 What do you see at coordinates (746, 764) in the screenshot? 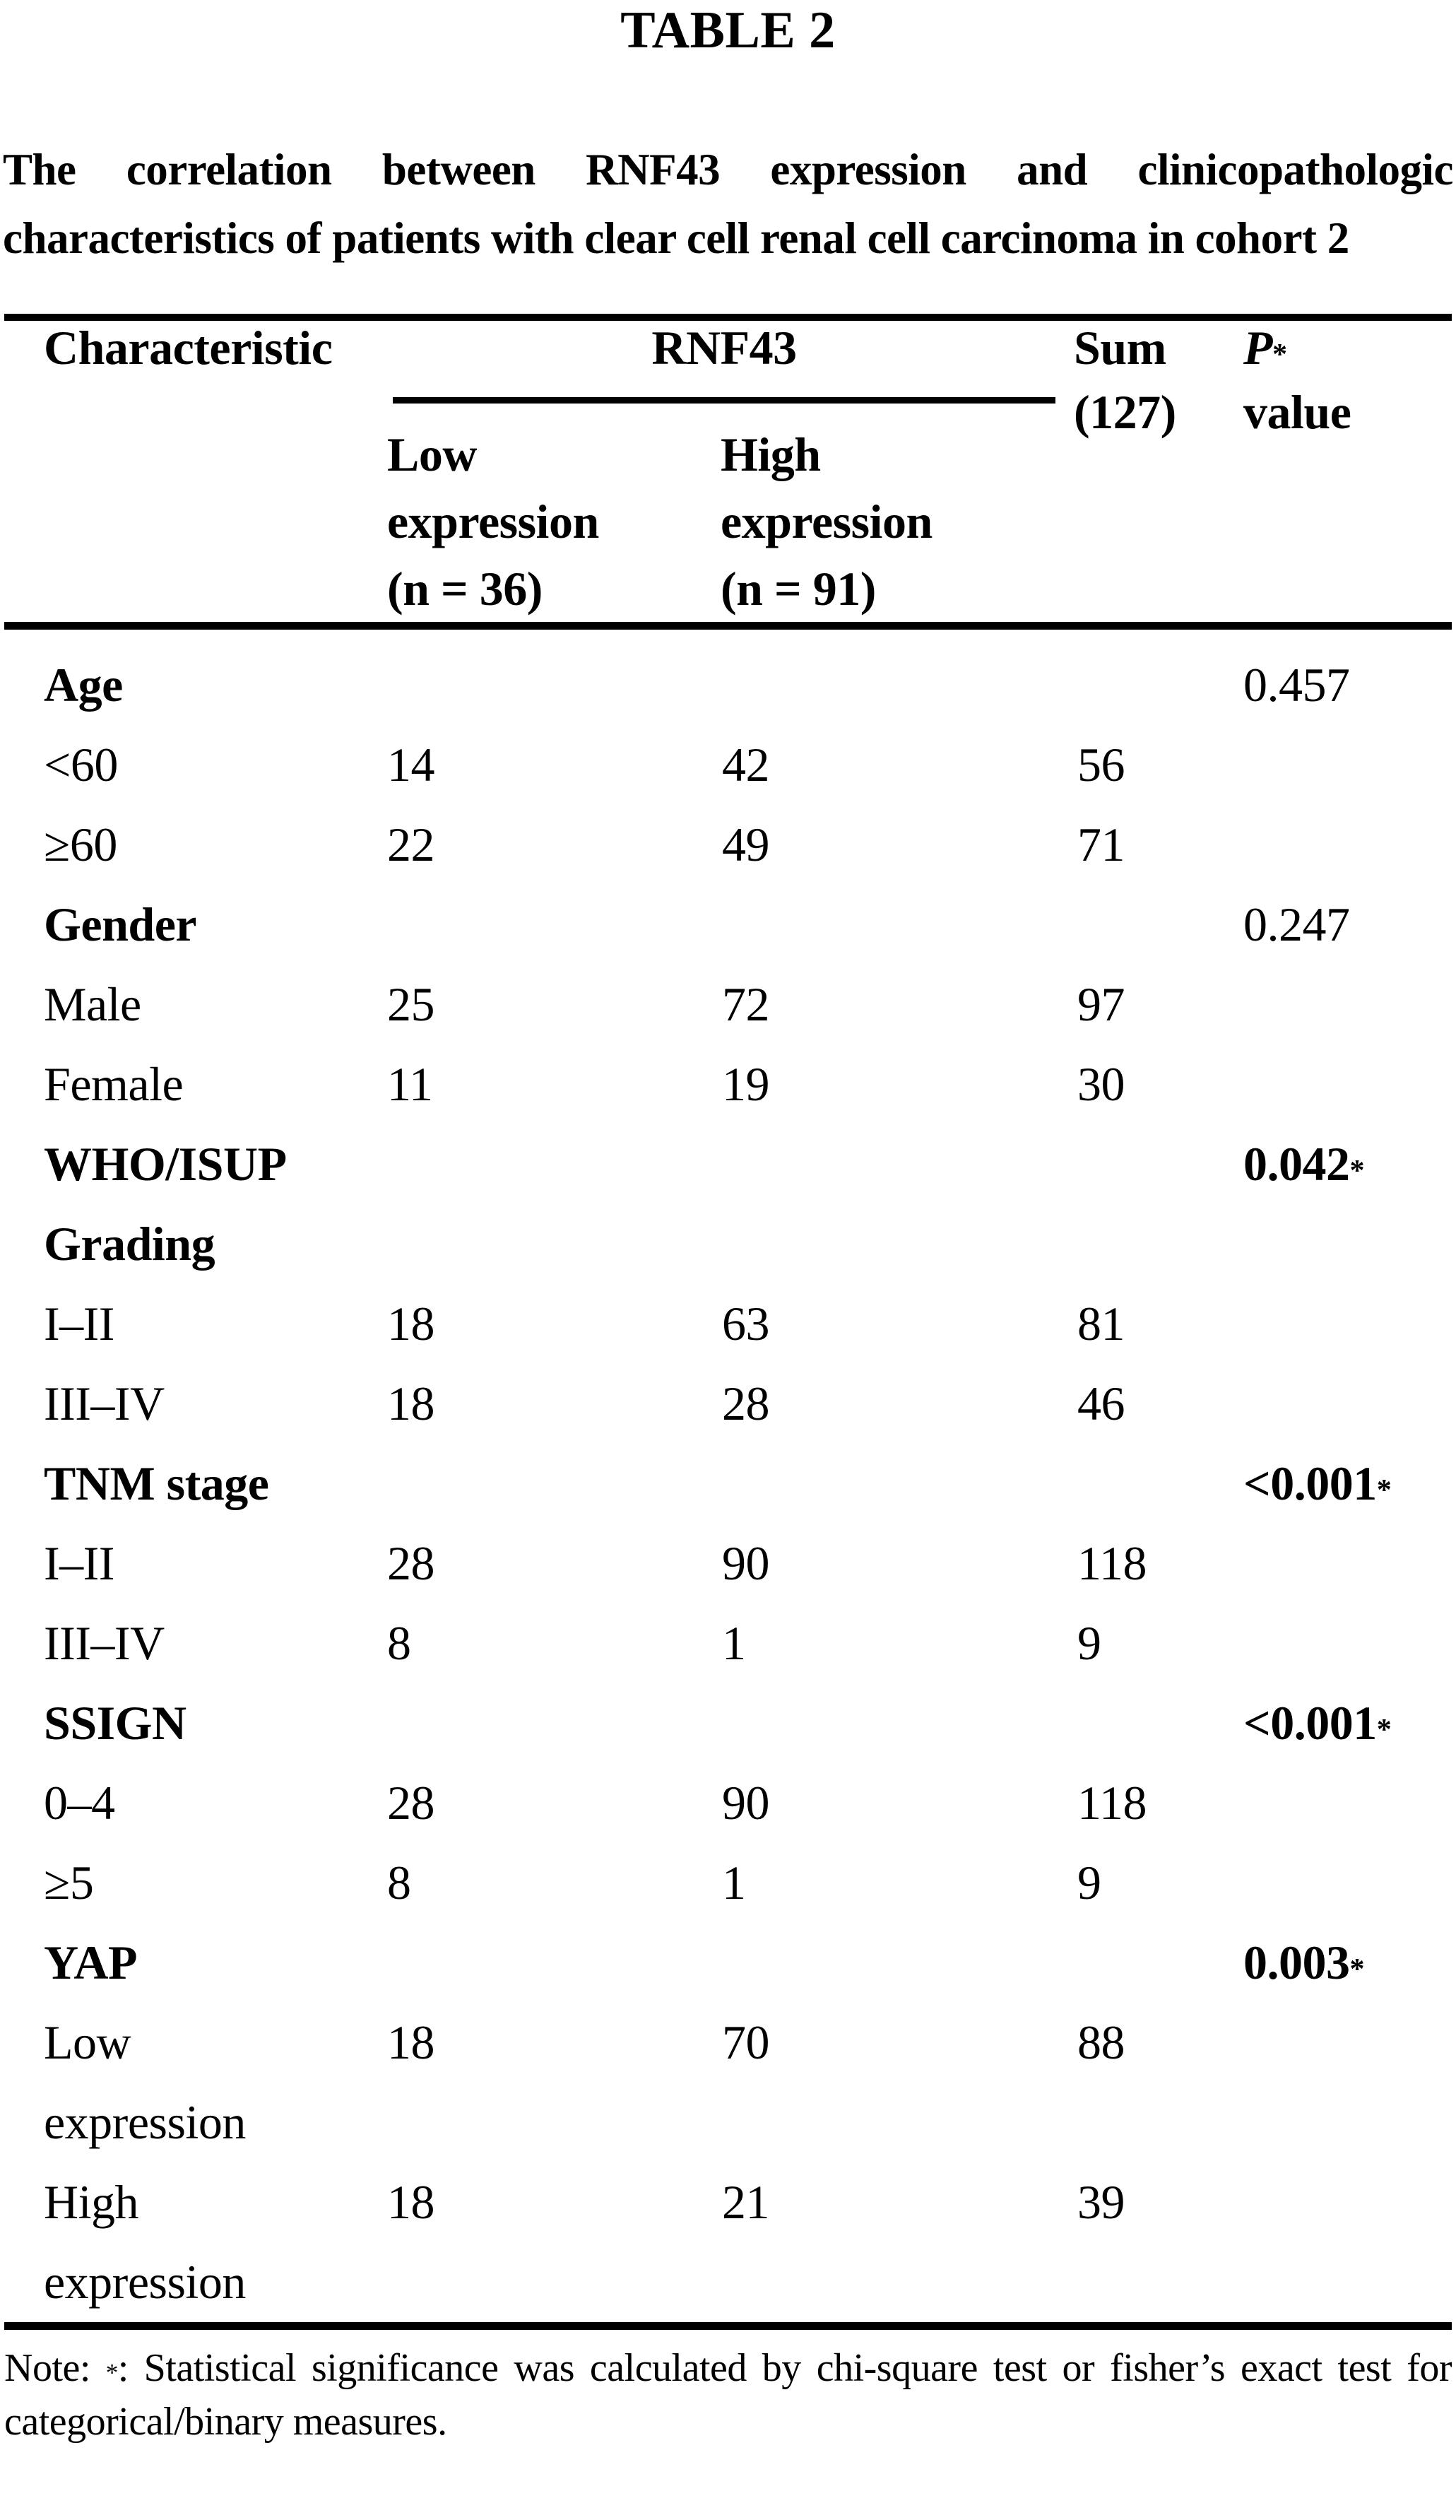
I see `high-expression-value: 42` at bounding box center [746, 764].